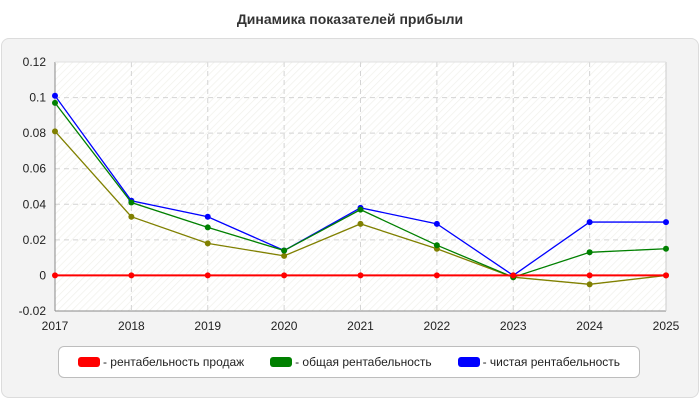 The width and height of the screenshot is (700, 400). I want to click on chart-title: Динамика показателей прибыли, so click(350, 19).